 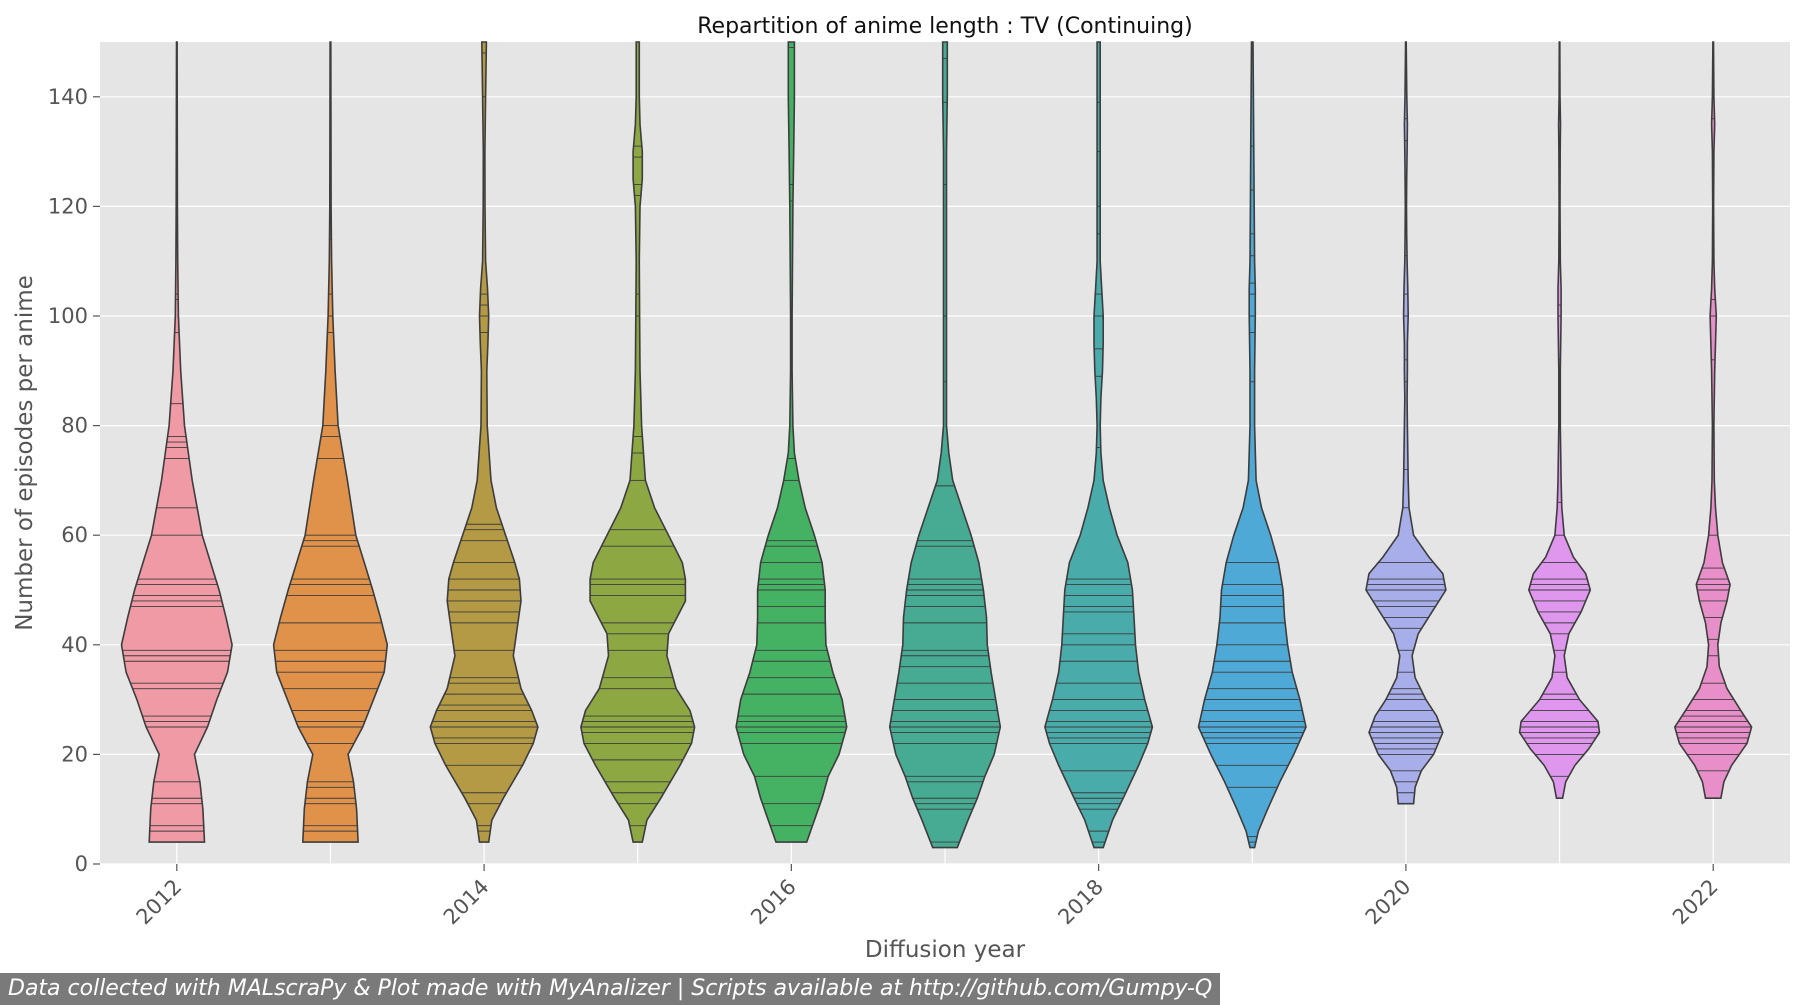 What do you see at coordinates (1406, 423) in the screenshot?
I see `violin-2020` at bounding box center [1406, 423].